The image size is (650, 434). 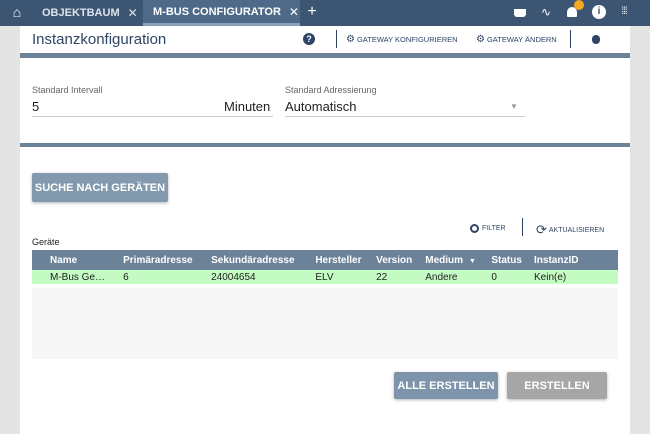 I want to click on tab-label: OBJEKTBAUM, so click(x=81, y=13).